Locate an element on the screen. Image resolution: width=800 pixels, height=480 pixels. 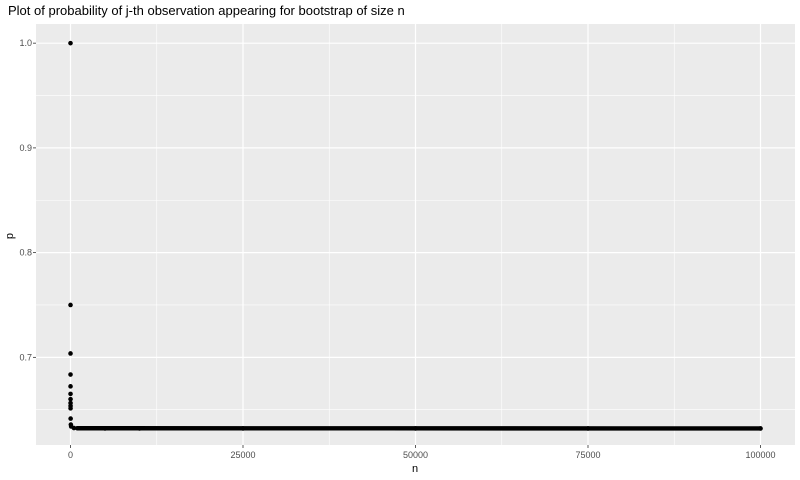
y-axis-title: p is located at coordinates (10, 236).